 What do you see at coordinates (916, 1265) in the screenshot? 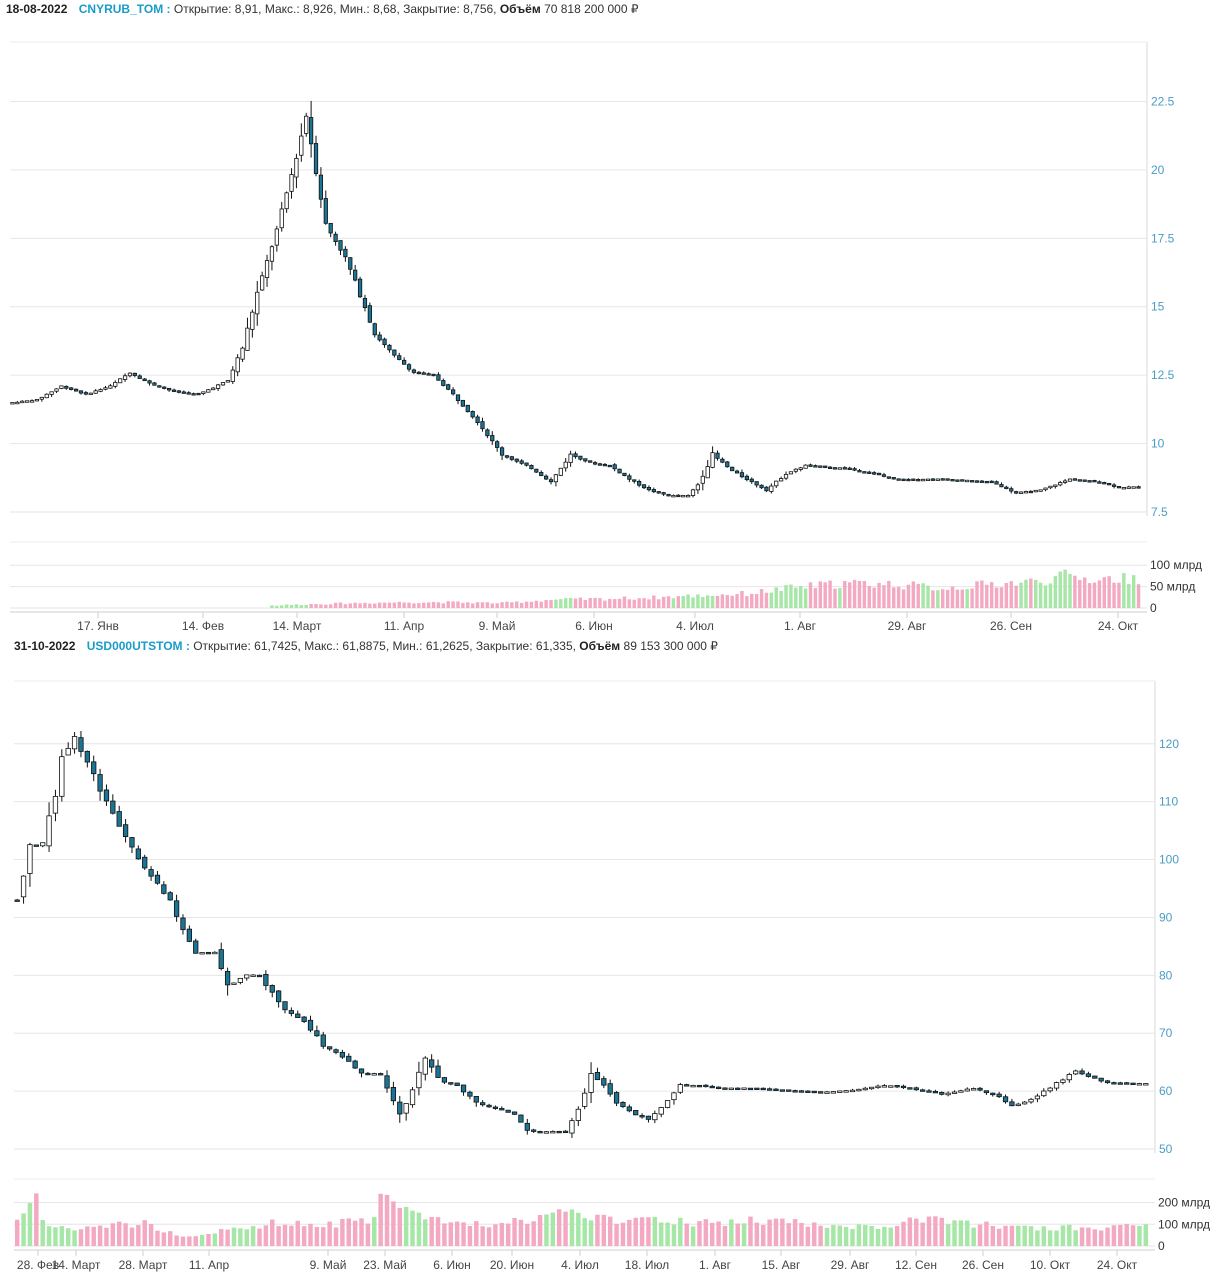
I see `x-tick-label: 12. Сен` at bounding box center [916, 1265].